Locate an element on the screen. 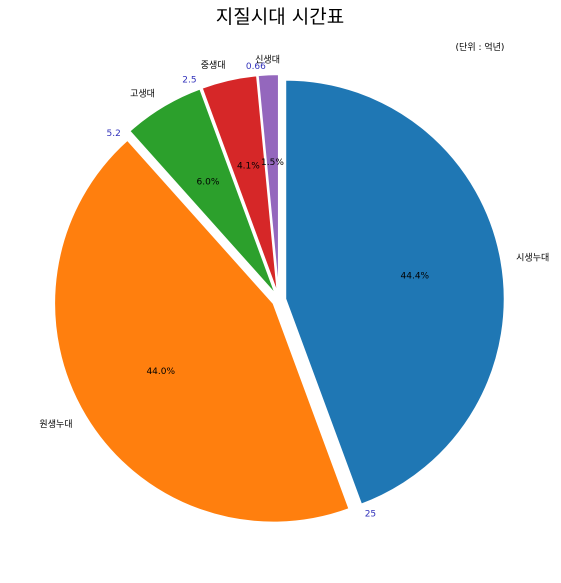 This screenshot has width=561, height=583. slice-2-boundary-label: 5.2 is located at coordinates (114, 134).